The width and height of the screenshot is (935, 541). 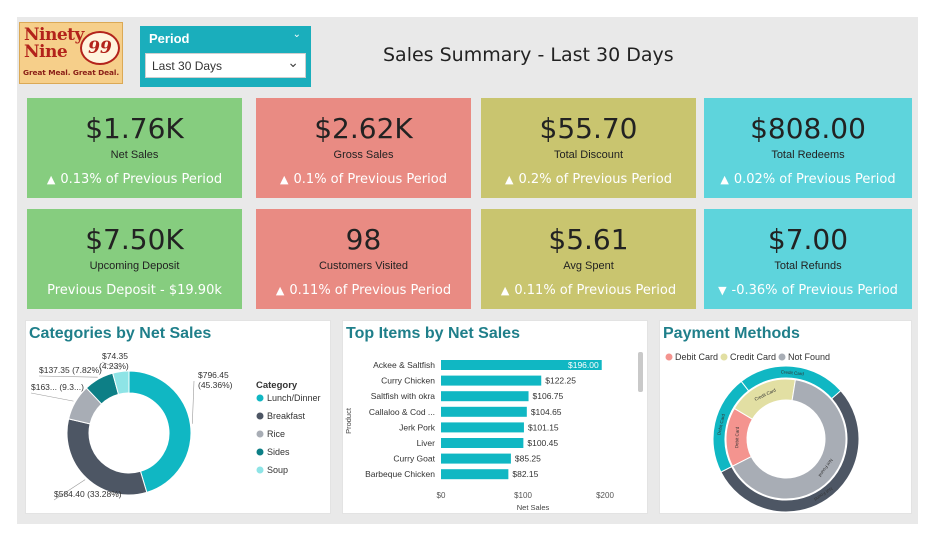 What do you see at coordinates (160, 432) in the screenshot?
I see `donut-slice-lunch-dinner` at bounding box center [160, 432].